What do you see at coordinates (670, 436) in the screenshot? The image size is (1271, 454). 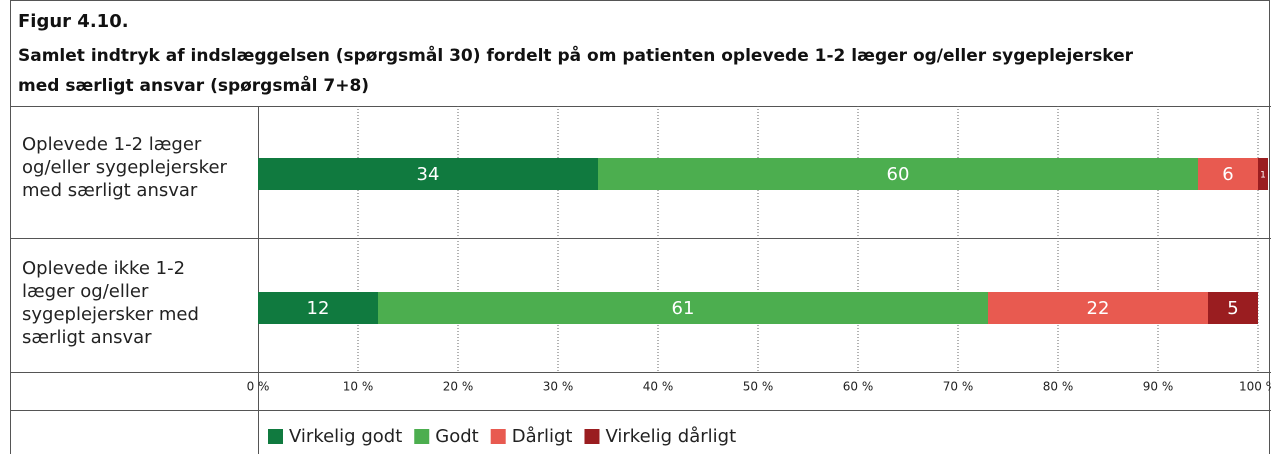 I see `legend-label: Virkelig dårligt` at bounding box center [670, 436].